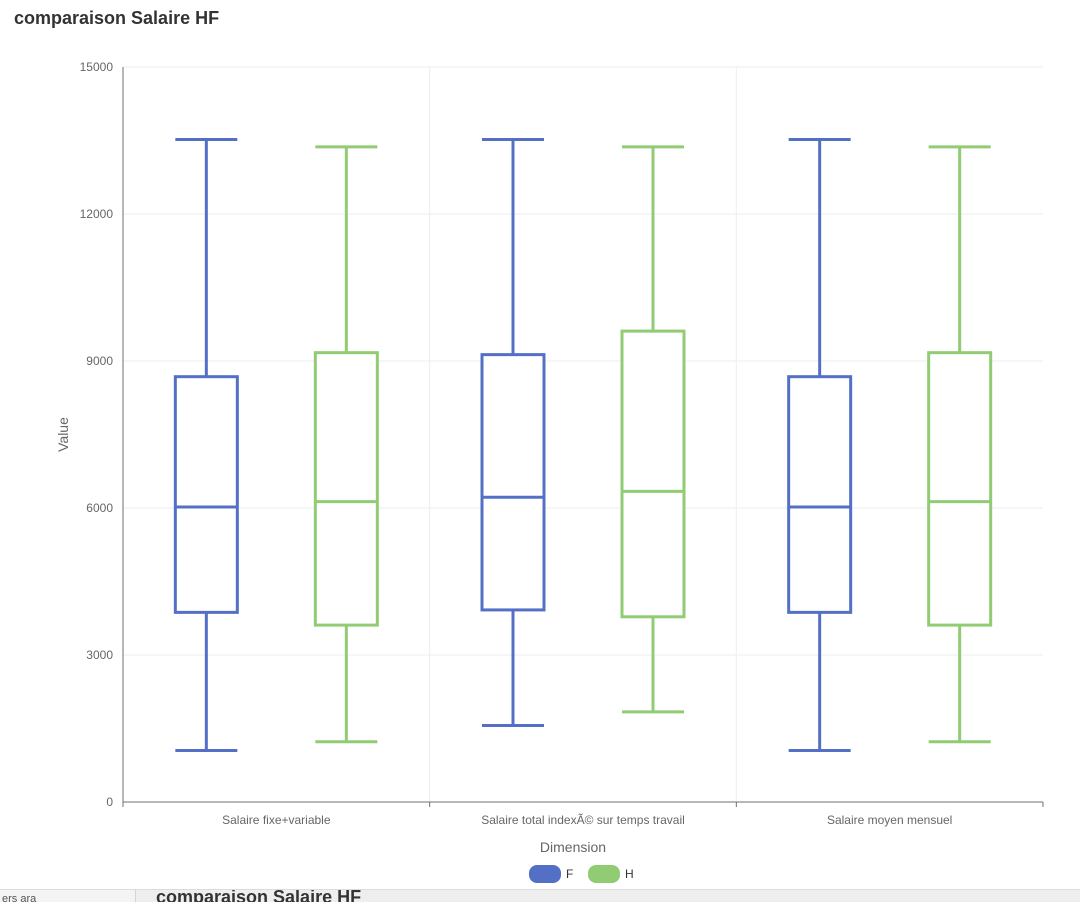 This screenshot has height=902, width=1080. Describe the element at coordinates (259, 895) in the screenshot. I see `bottom-chart-title: comparaison Salaire HF` at that location.